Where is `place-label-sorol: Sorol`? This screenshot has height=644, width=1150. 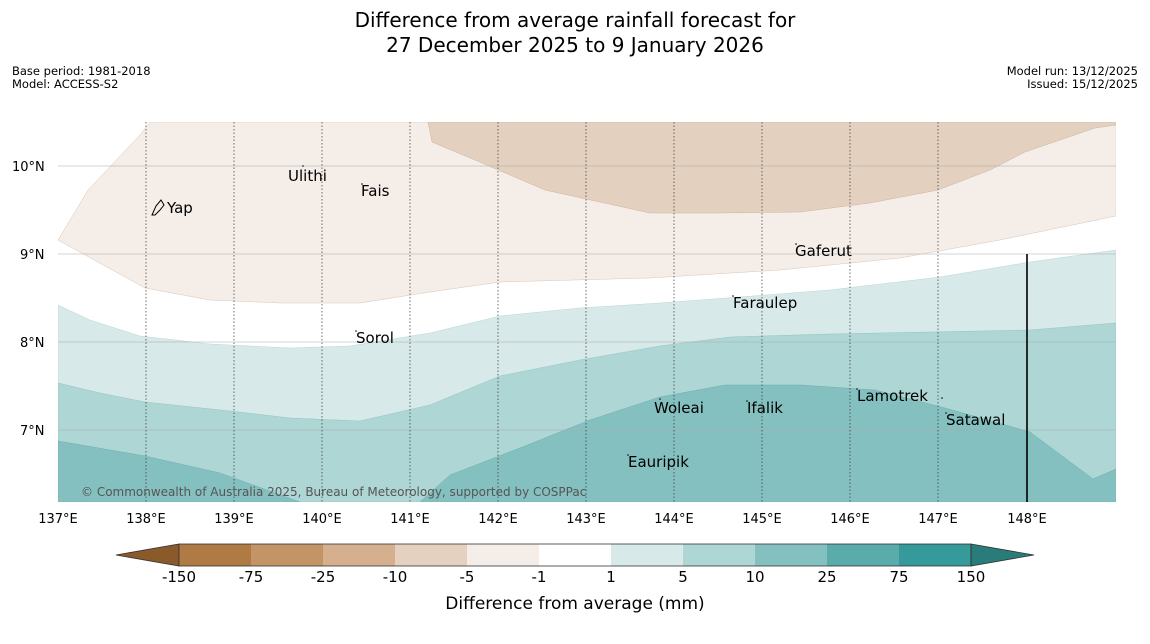 place-label-sorol: Sorol is located at coordinates (375, 338).